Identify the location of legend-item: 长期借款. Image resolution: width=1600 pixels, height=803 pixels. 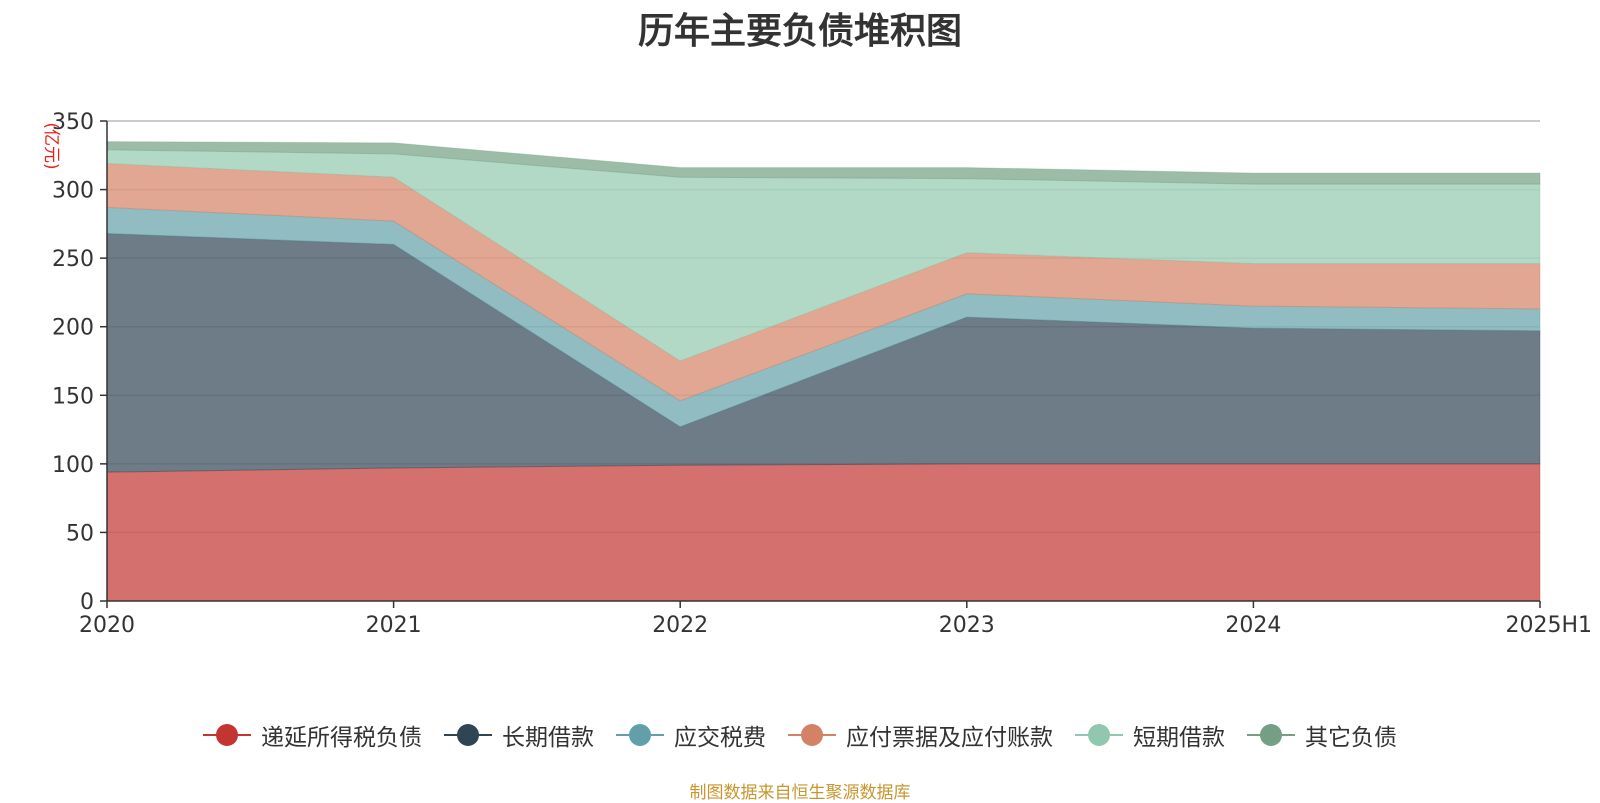
(519, 735).